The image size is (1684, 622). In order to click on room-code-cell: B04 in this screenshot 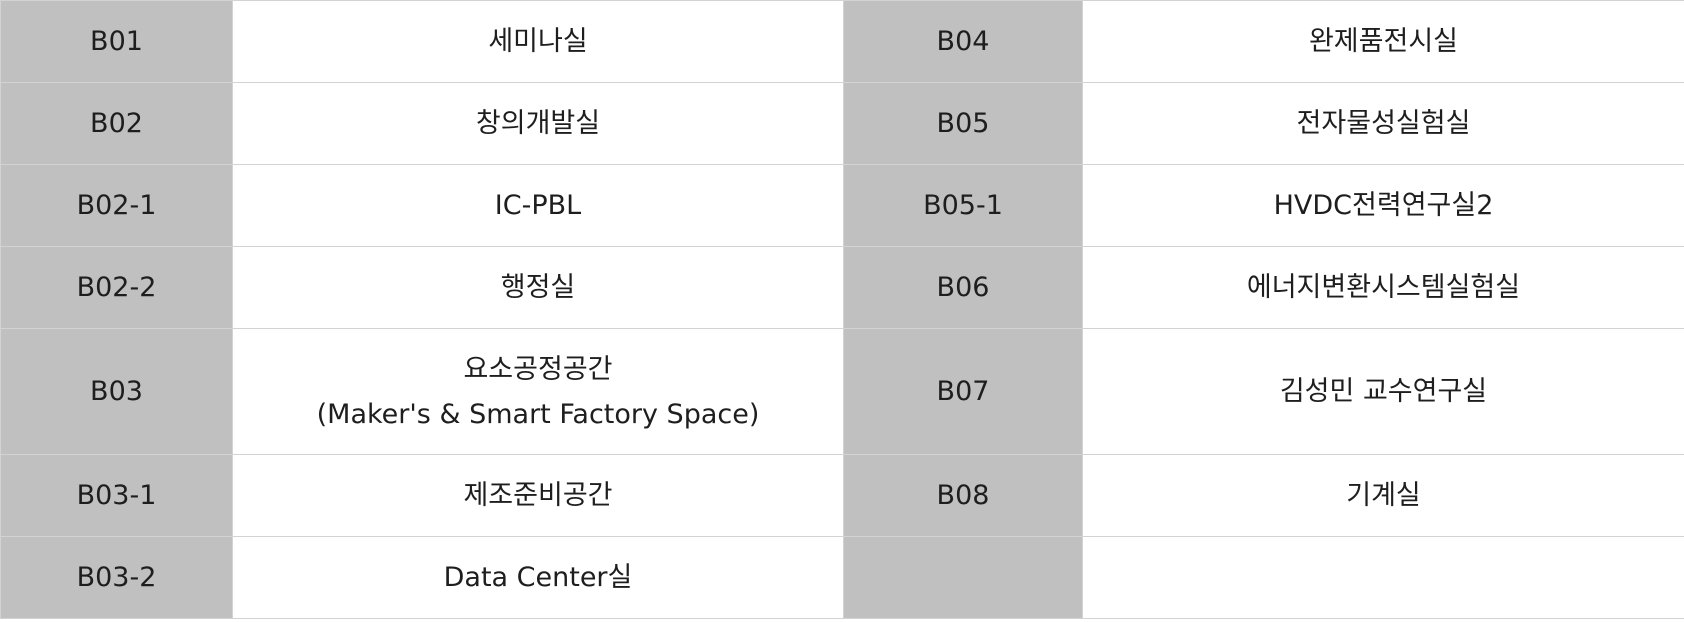, I will do `click(963, 41)`.